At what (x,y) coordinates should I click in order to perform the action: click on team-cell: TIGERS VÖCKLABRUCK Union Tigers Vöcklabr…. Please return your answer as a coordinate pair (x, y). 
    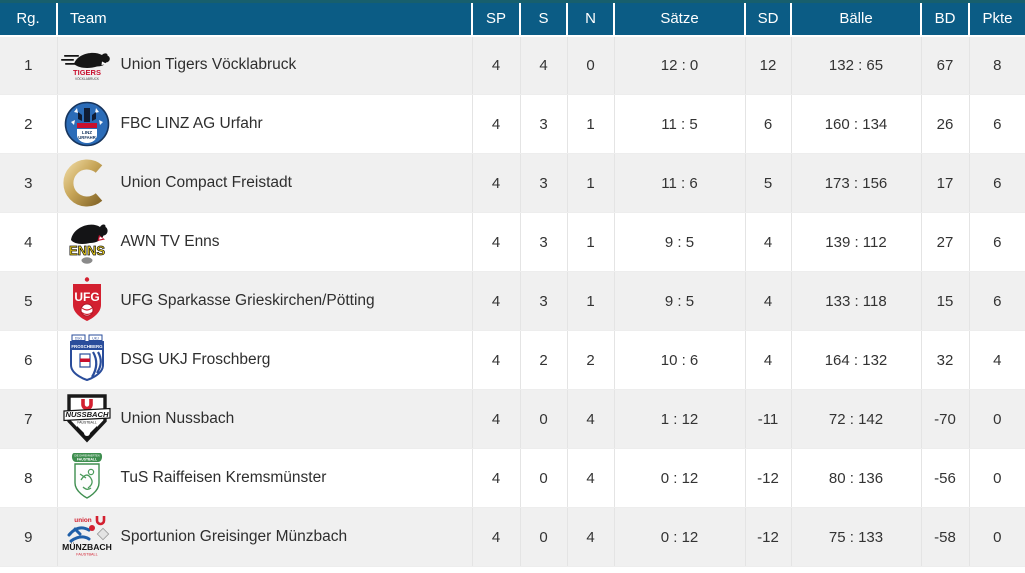
    Looking at the image, I should click on (264, 65).